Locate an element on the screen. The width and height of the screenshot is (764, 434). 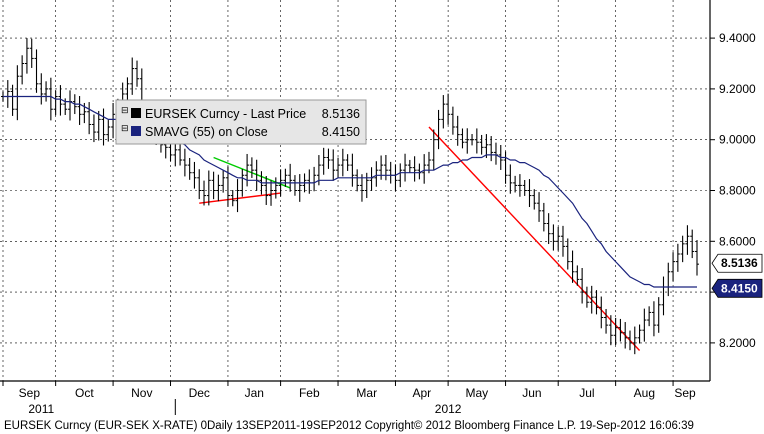
y-tick-label: 9.2000 is located at coordinates (737, 89).